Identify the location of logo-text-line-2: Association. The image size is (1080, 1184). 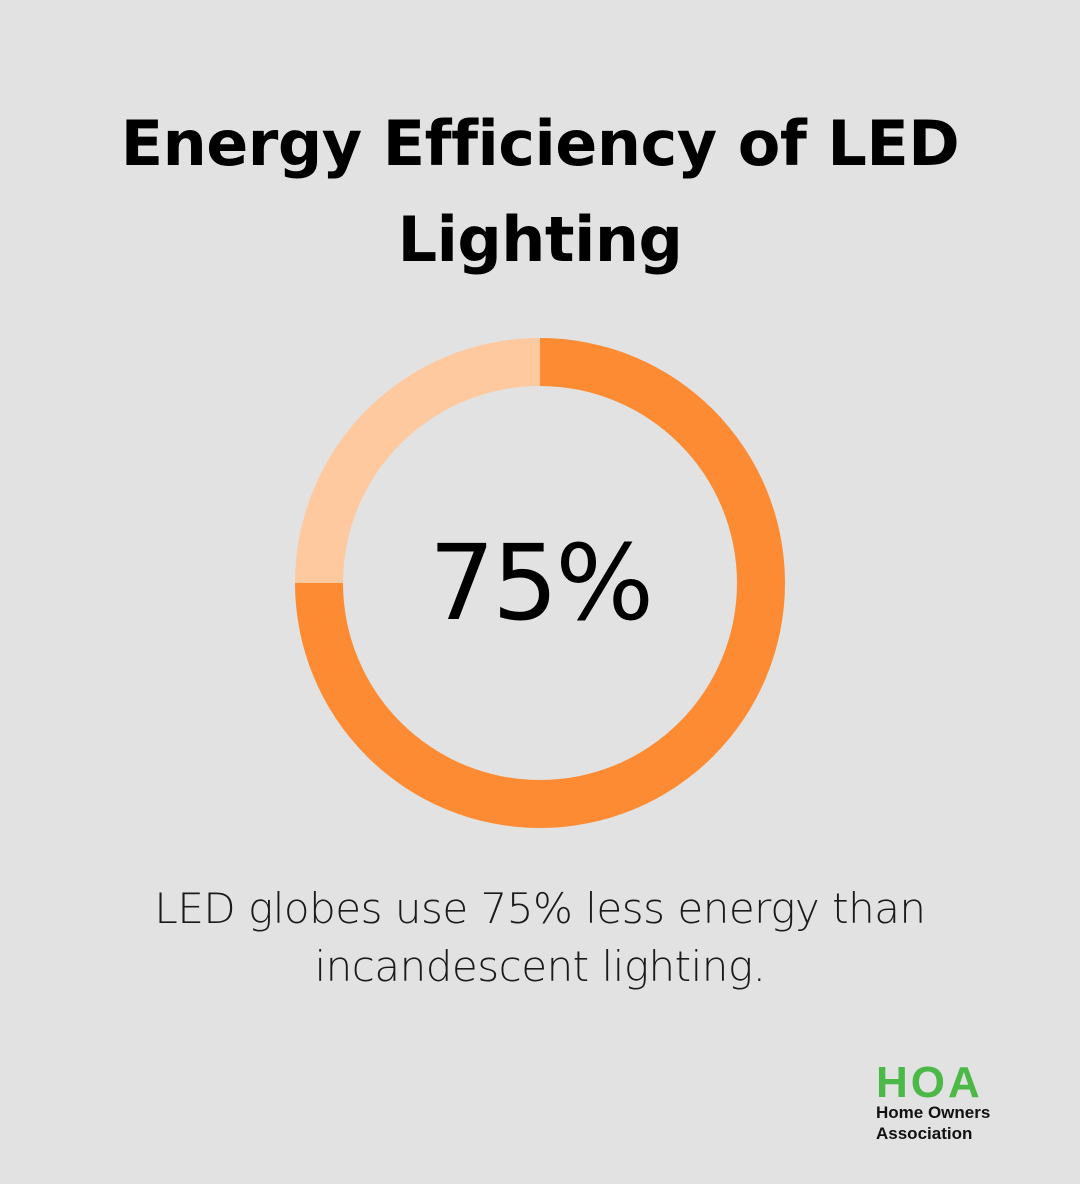
(924, 1133).